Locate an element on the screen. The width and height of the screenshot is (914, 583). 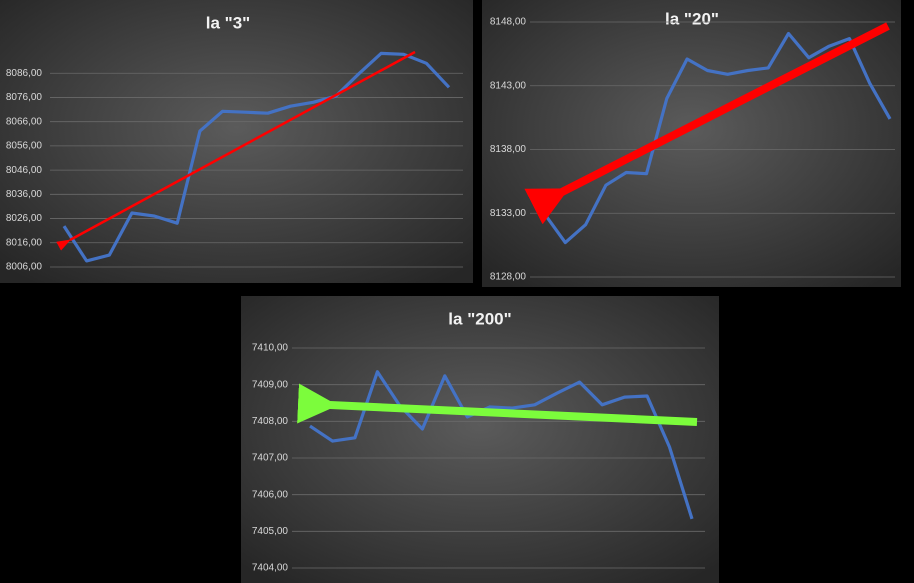
y-tick-label: 8133,00 is located at coordinates (508, 213).